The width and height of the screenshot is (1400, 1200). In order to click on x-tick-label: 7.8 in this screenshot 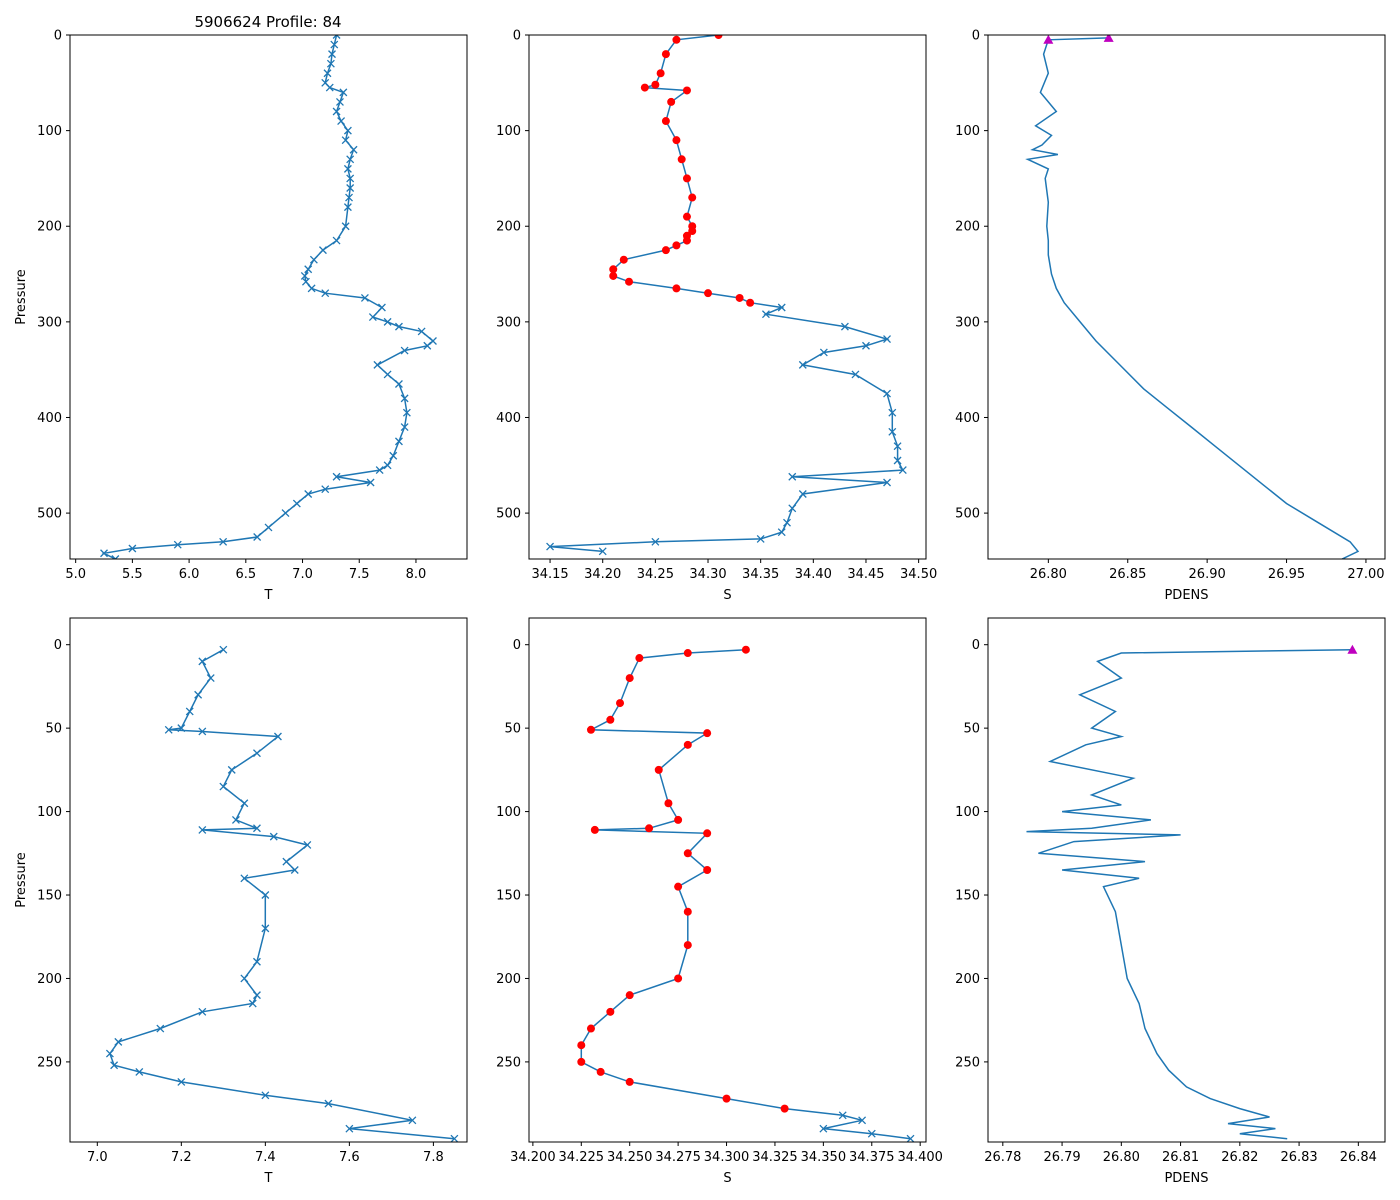, I will do `click(433, 1157)`.